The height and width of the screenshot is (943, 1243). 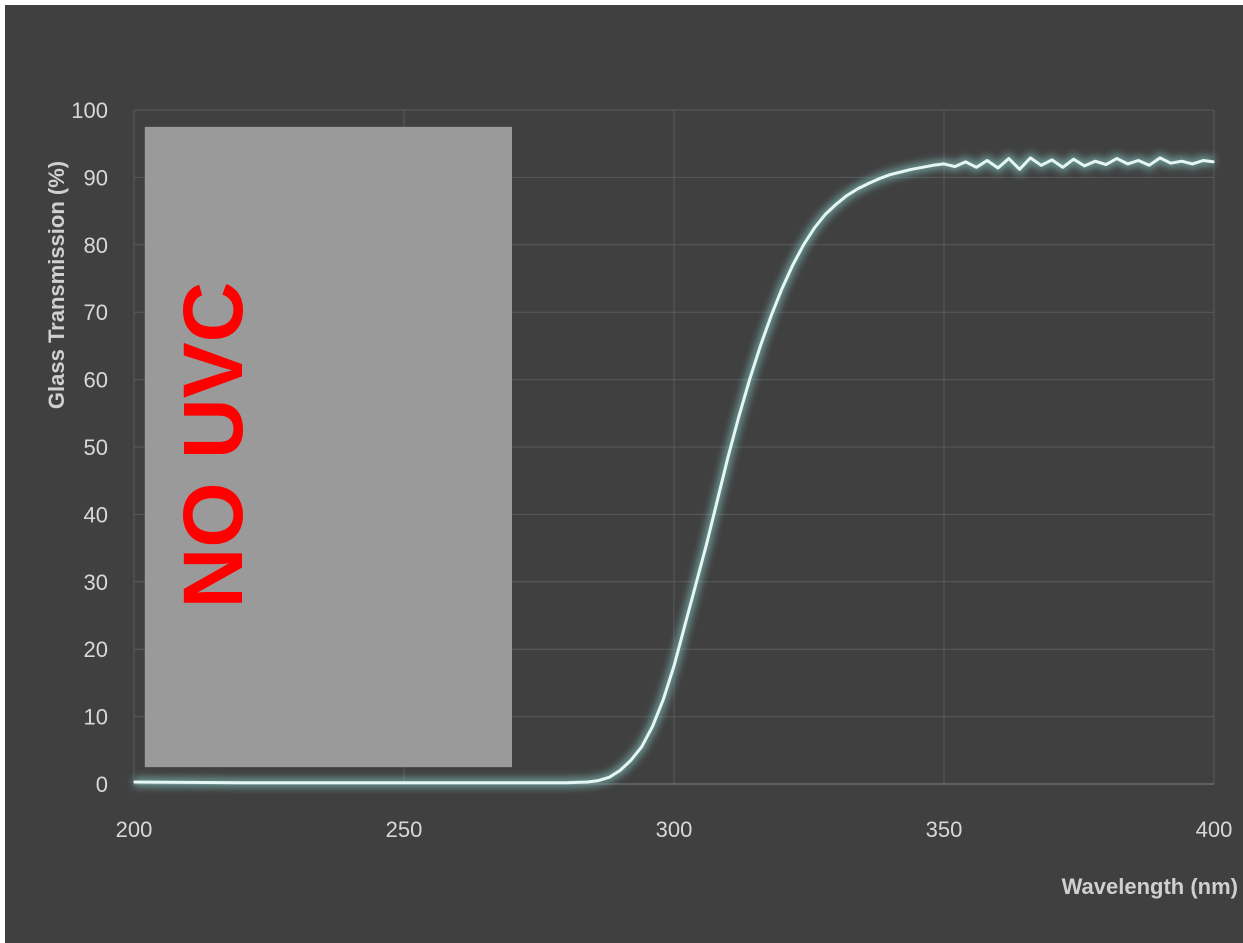 I want to click on x-tick-label: 300, so click(x=674, y=829).